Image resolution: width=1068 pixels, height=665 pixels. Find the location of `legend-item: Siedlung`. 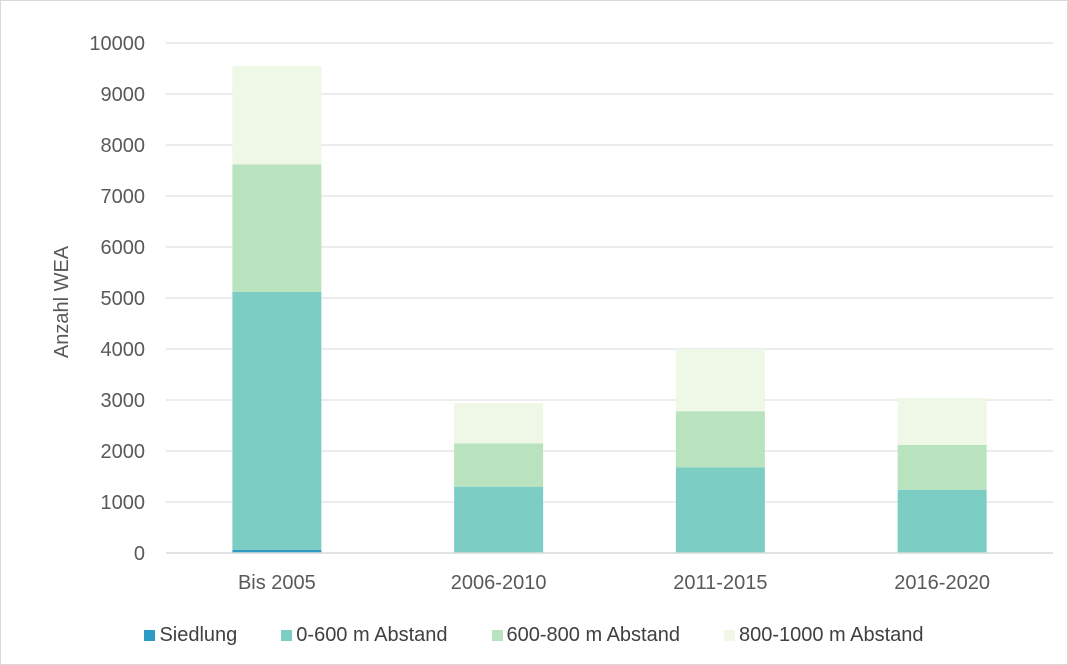

legend-item: Siedlung is located at coordinates (190, 635).